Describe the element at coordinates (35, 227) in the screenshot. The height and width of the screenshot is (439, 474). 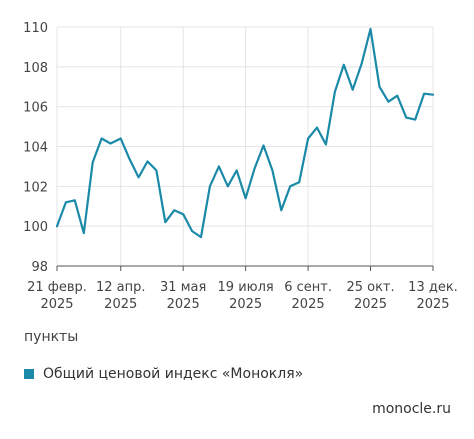
I see `y-tick-label: 100` at that location.